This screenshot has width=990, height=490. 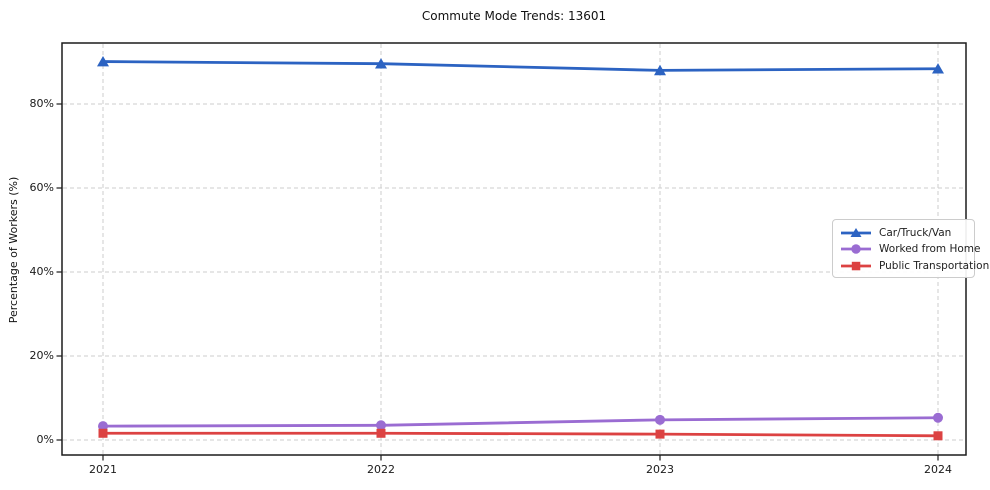 I want to click on x-tick-label: 2021, so click(x=103, y=469).